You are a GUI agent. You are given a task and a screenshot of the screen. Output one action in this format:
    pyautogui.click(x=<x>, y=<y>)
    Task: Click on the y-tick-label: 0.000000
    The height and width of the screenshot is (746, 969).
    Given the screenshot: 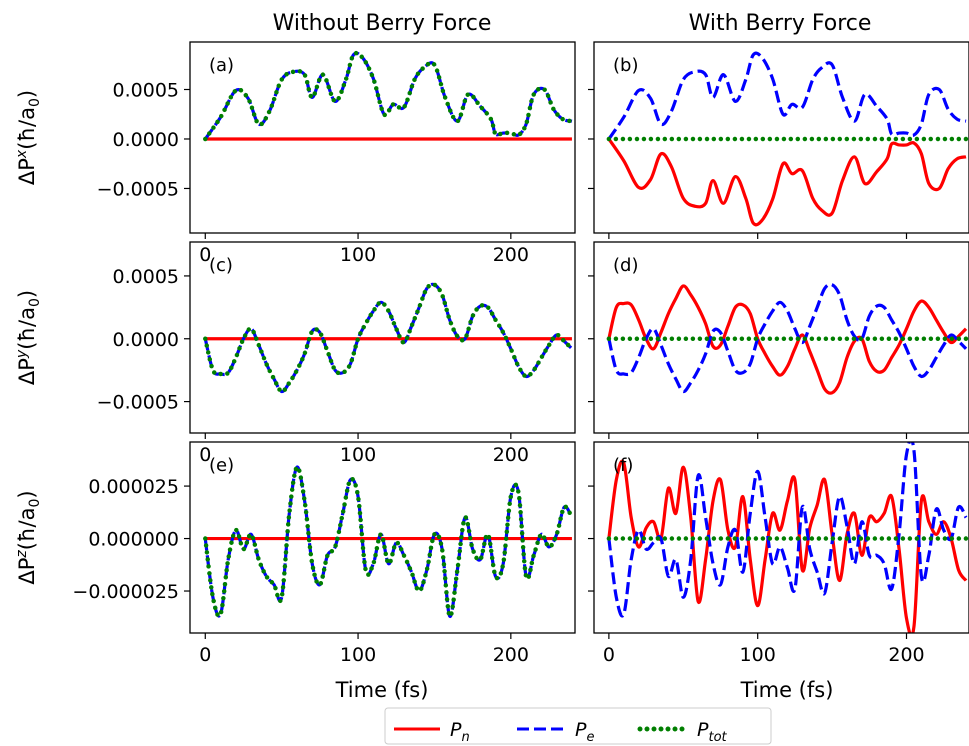 What is the action you would take?
    pyautogui.click(x=133, y=540)
    